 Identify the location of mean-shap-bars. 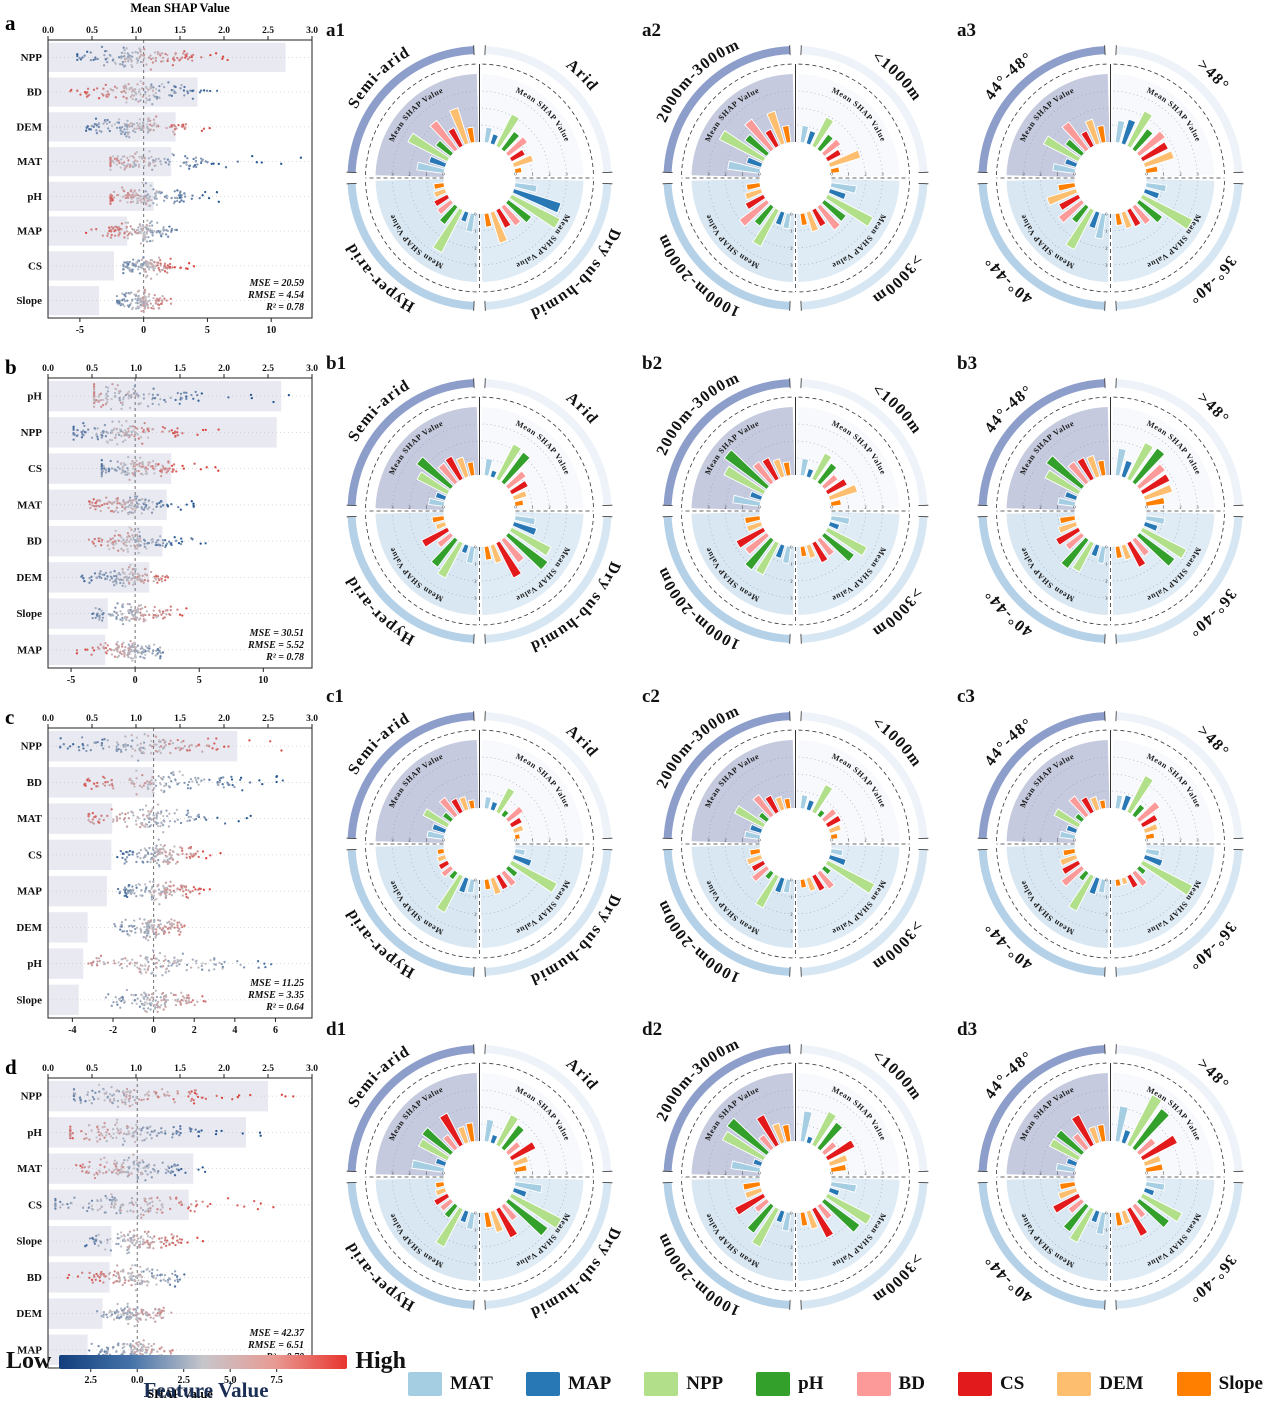
(167, 179).